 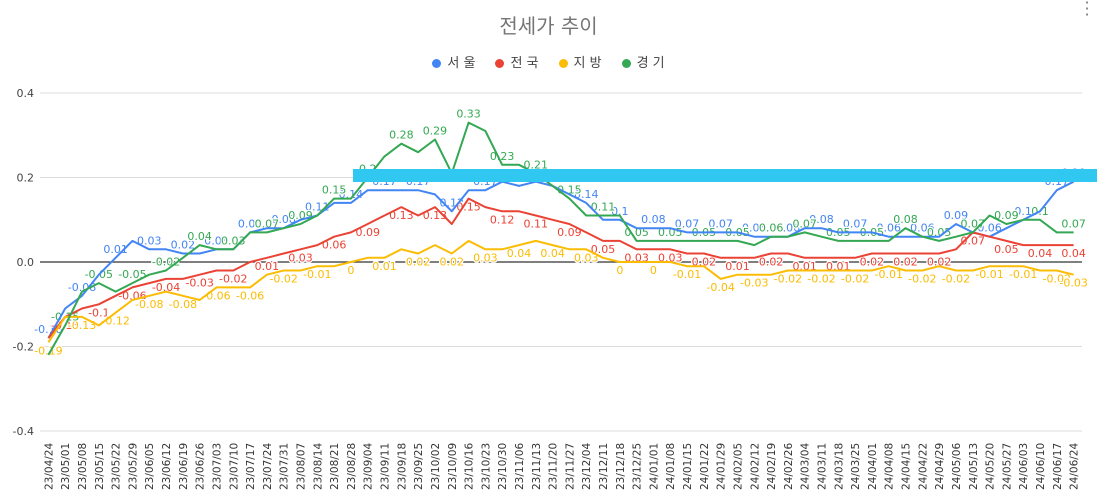 What do you see at coordinates (940, 466) in the screenshot?
I see `x-tick-label: 24/04/29` at bounding box center [940, 466].